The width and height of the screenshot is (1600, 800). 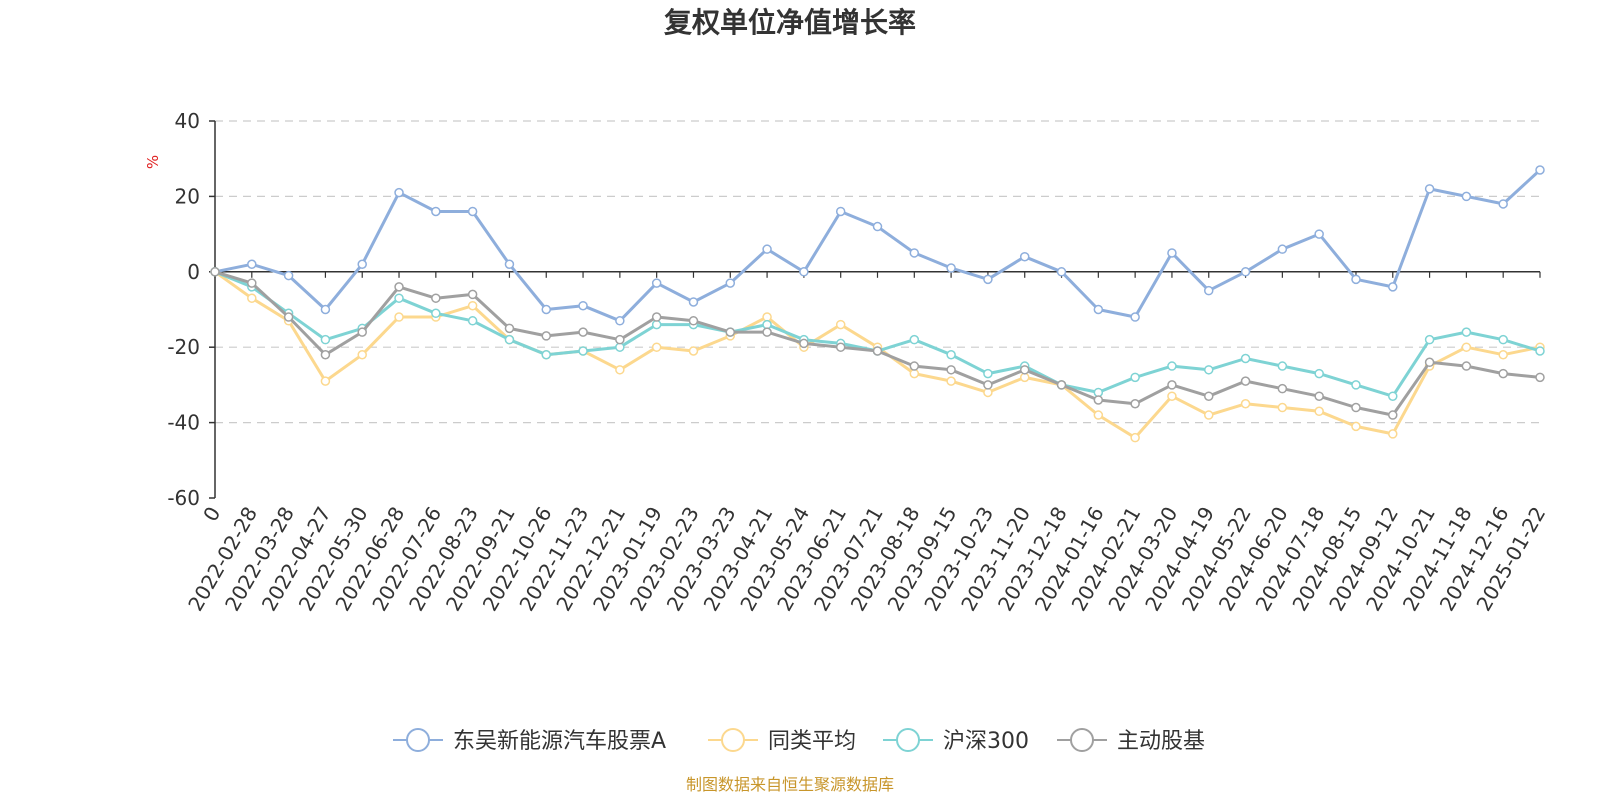 What do you see at coordinates (191, 309) in the screenshot?
I see `y-axis-ticks: 40 20 0 -20 -40 -60` at bounding box center [191, 309].